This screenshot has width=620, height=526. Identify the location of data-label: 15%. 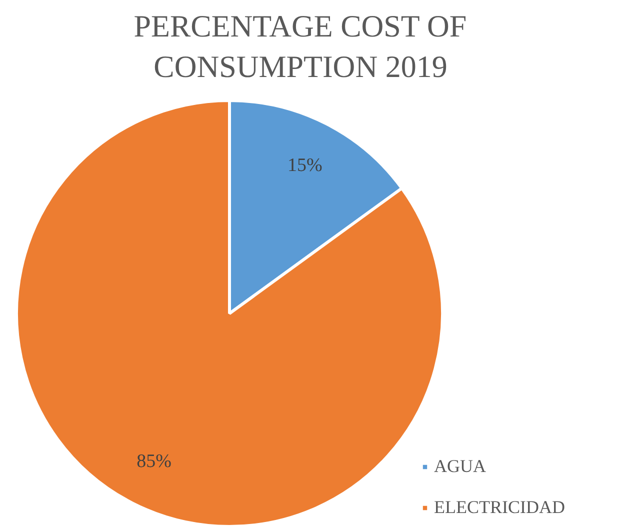
(305, 165).